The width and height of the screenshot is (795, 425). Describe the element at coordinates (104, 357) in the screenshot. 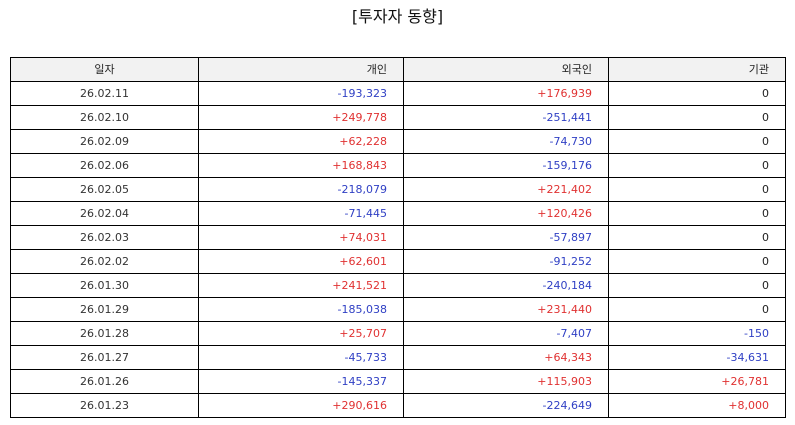

I see `cell-date: 26.01.27` at that location.